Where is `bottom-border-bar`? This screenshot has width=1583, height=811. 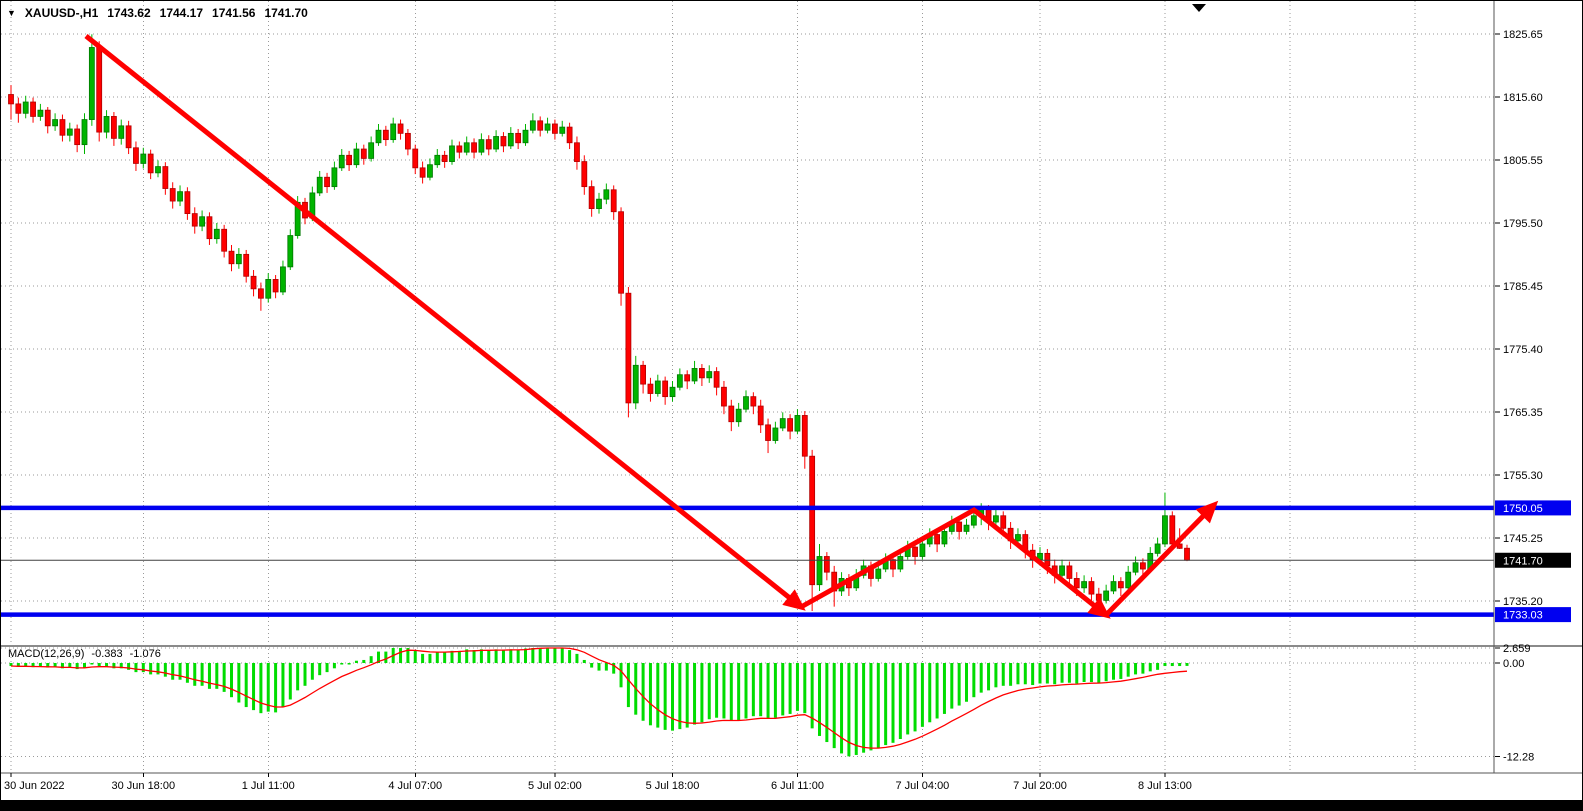 bottom-border-bar is located at coordinates (791, 805).